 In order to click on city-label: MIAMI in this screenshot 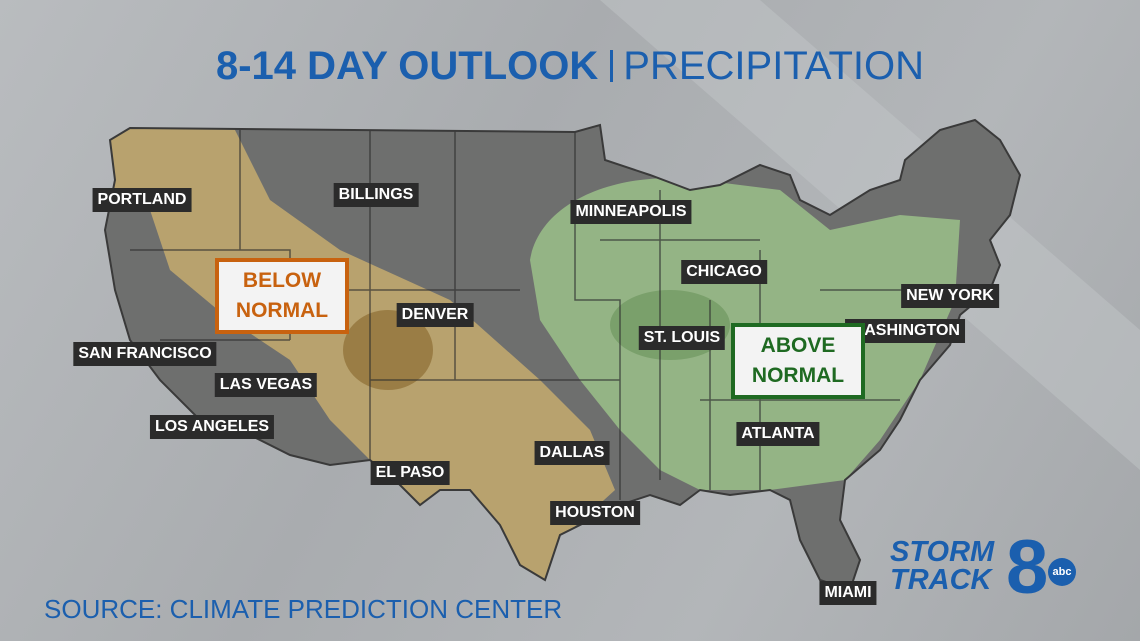, I will do `click(848, 593)`.